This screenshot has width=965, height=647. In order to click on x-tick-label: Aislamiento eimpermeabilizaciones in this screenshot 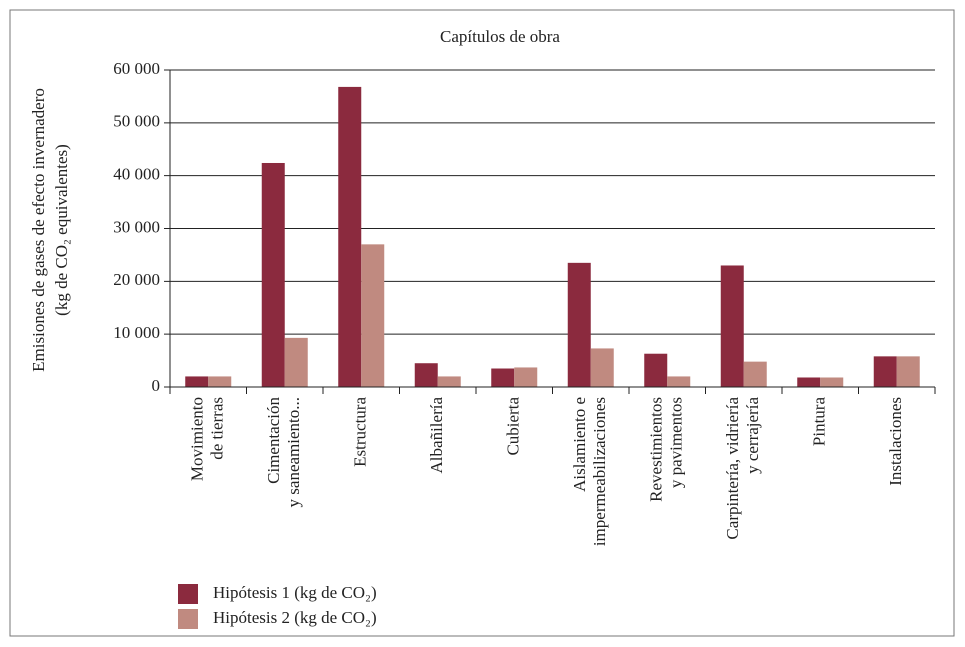, I will do `click(589, 471)`.